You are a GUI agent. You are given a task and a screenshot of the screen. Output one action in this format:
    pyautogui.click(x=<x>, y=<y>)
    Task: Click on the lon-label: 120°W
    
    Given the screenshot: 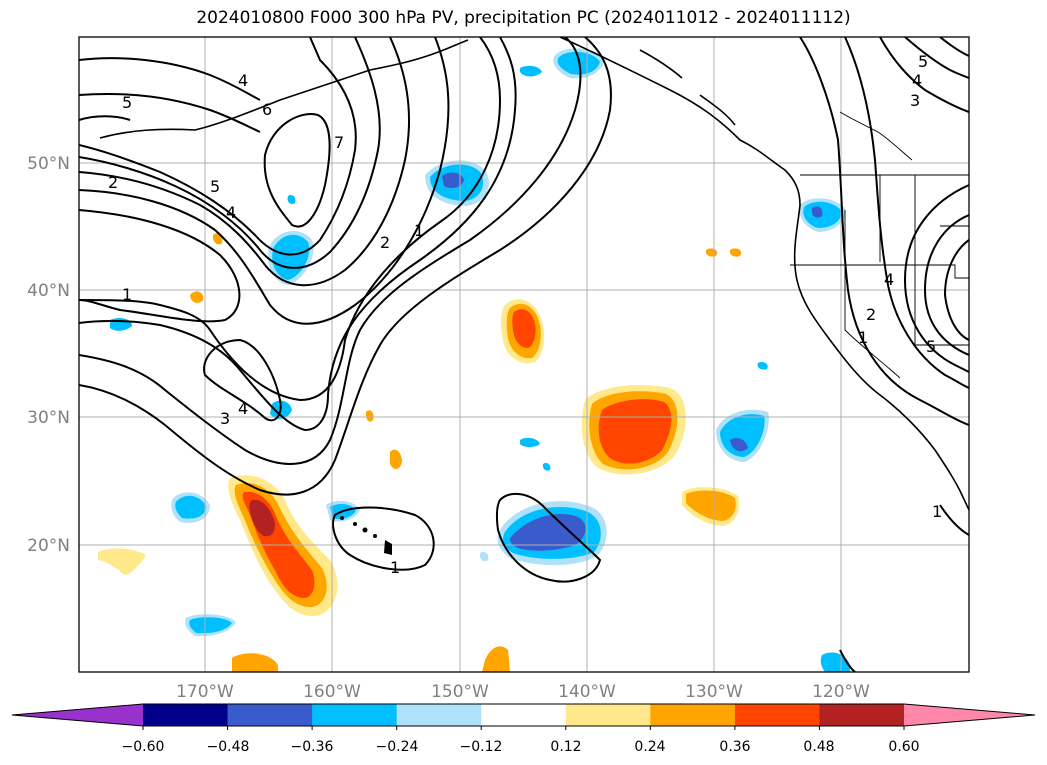 What is the action you would take?
    pyautogui.click(x=841, y=692)
    